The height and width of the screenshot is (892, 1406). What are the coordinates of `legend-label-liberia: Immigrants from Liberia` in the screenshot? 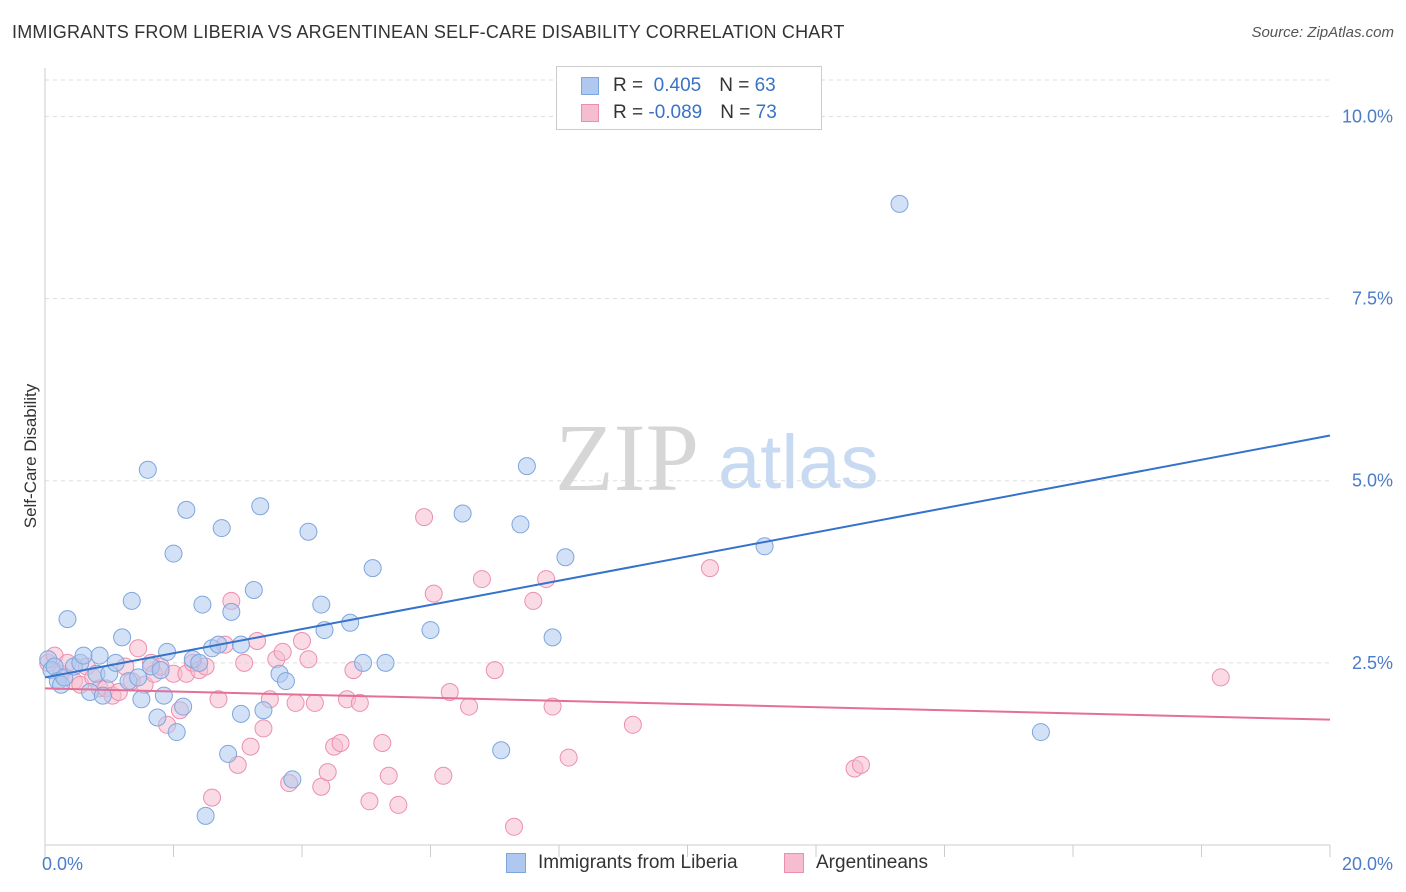 It's located at (638, 862).